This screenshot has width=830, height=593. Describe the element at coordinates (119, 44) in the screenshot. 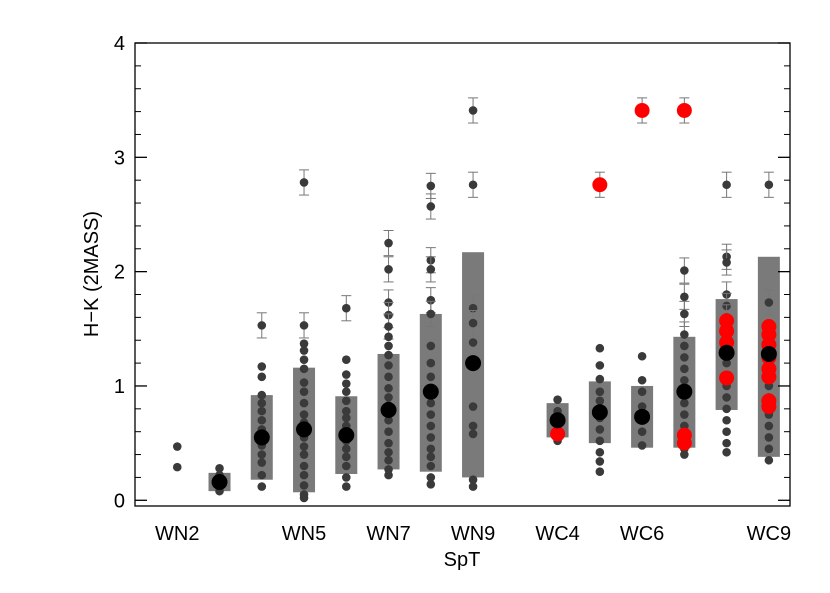

I see `y-tick-label-4: 4` at that location.